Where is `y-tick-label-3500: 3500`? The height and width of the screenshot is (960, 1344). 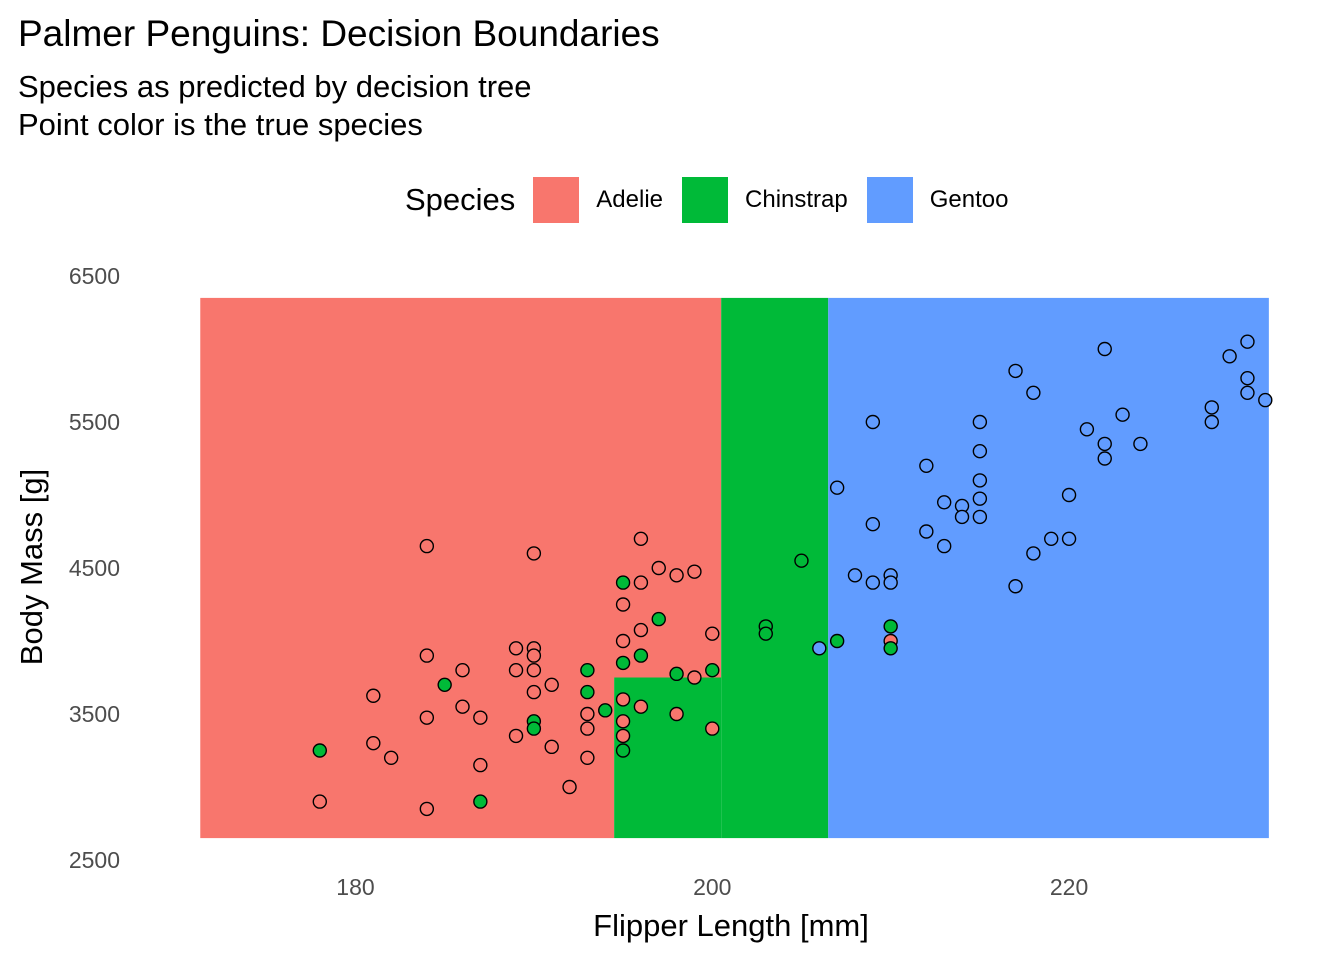 y-tick-label-3500: 3500 is located at coordinates (94, 714).